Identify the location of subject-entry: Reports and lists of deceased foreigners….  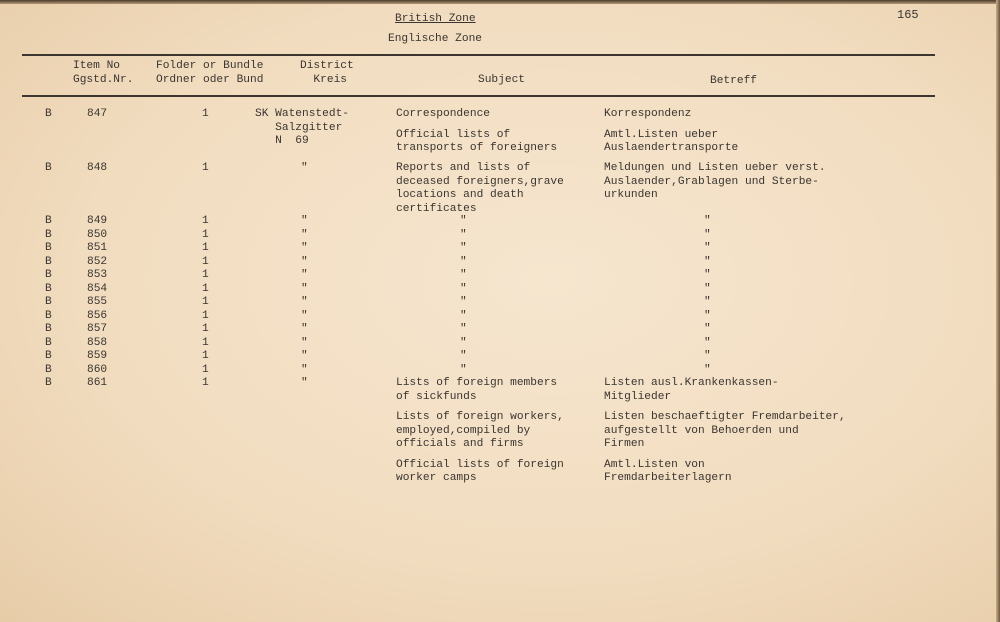
(480, 188).